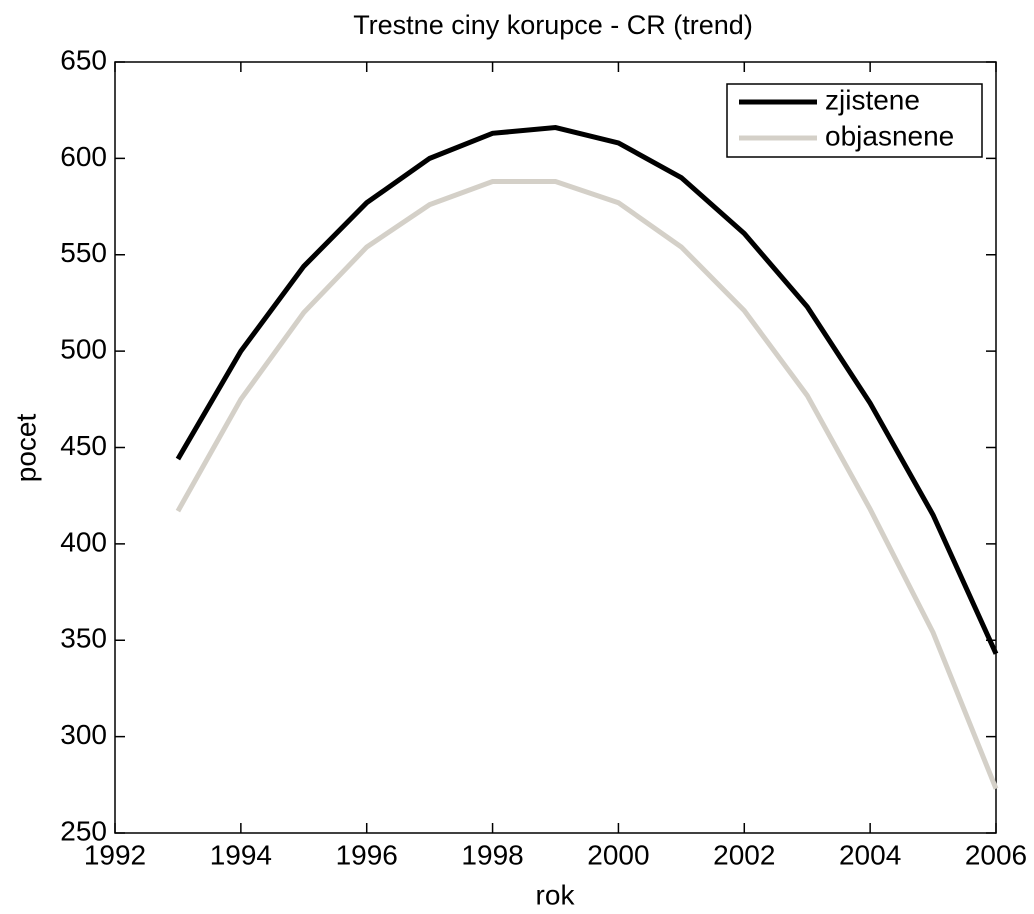 The image size is (1034, 914). What do you see at coordinates (83, 349) in the screenshot?
I see `y-tick-label: 500` at bounding box center [83, 349].